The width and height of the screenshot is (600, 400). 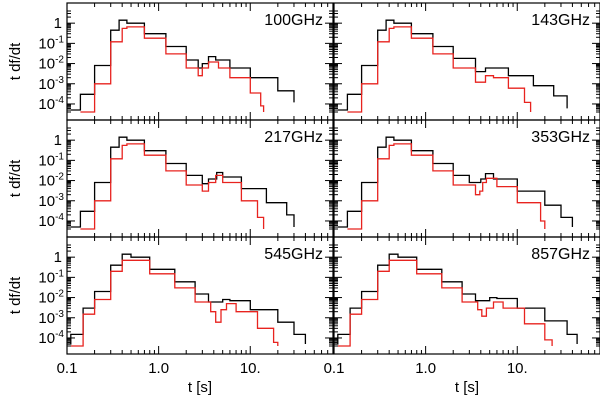 I want to click on panel-label: 353GHz, so click(x=560, y=137).